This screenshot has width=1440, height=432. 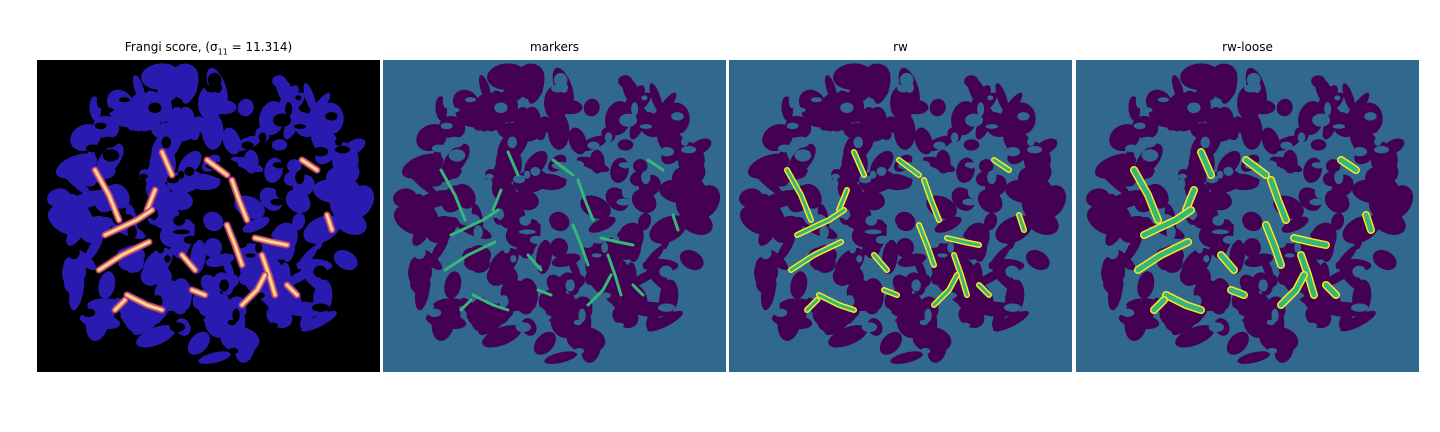 I want to click on vessel-highlights, so click(x=213, y=231).